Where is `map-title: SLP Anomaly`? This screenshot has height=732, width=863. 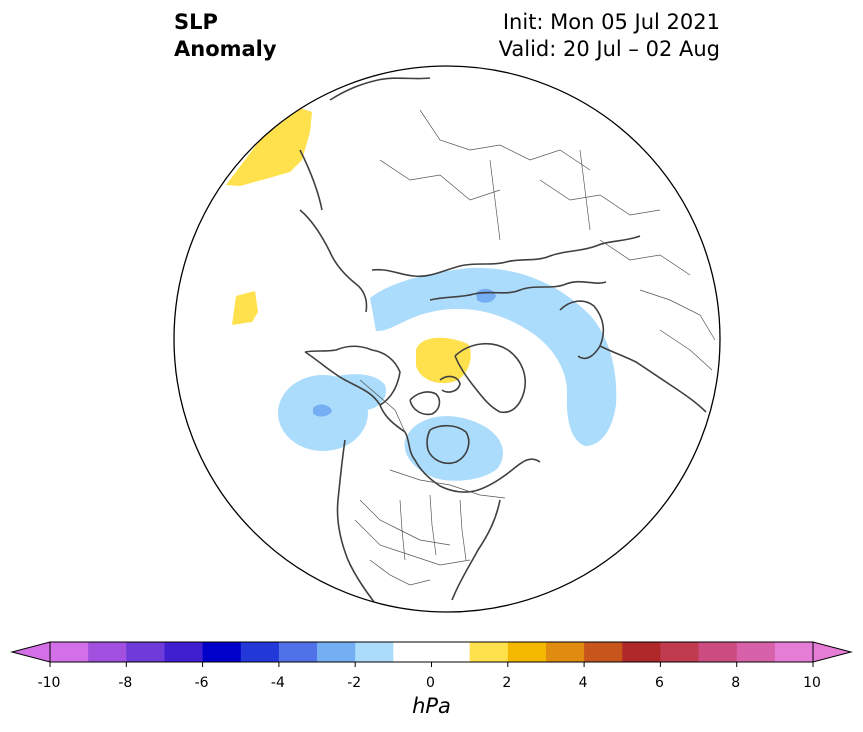 map-title: SLP Anomaly is located at coordinates (225, 36).